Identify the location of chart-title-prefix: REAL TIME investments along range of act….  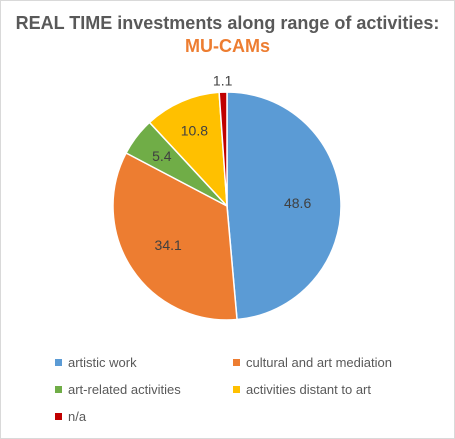
(227, 23).